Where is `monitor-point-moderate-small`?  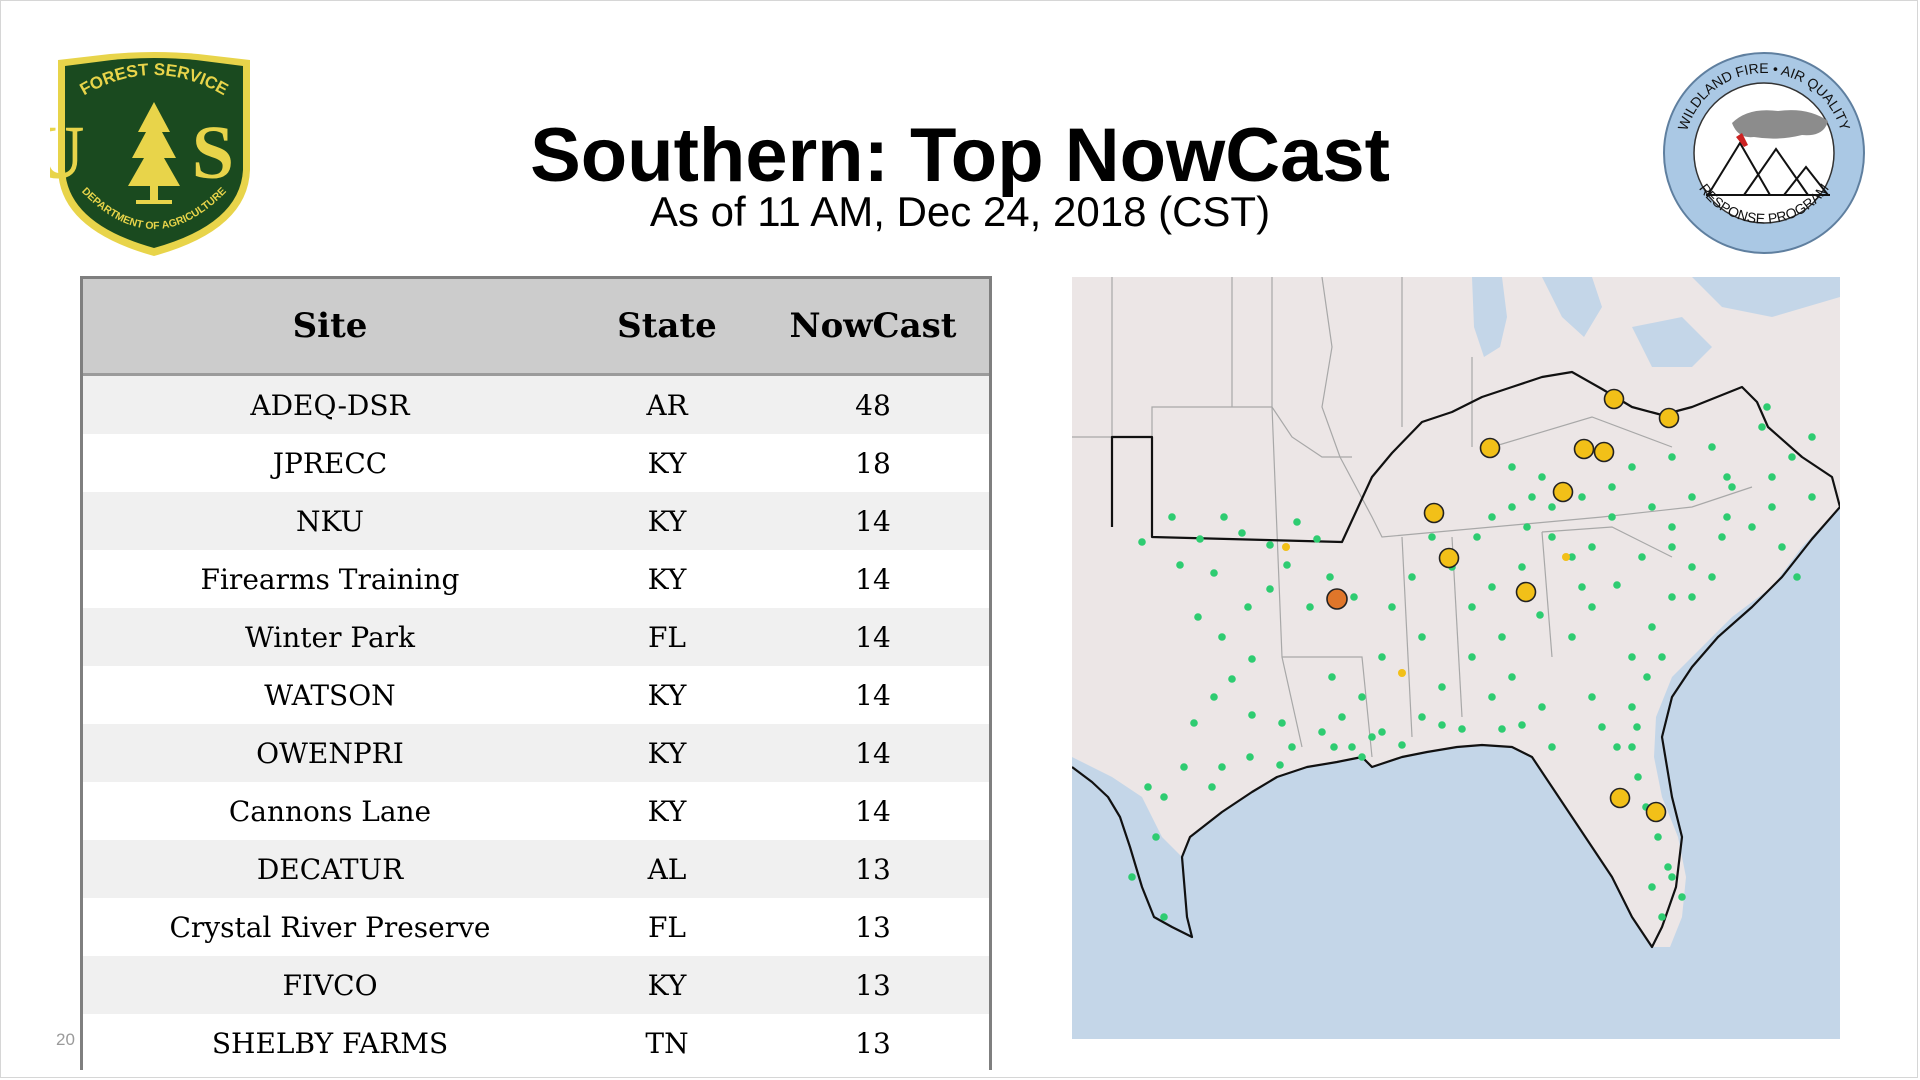 monitor-point-moderate-small is located at coordinates (1286, 547).